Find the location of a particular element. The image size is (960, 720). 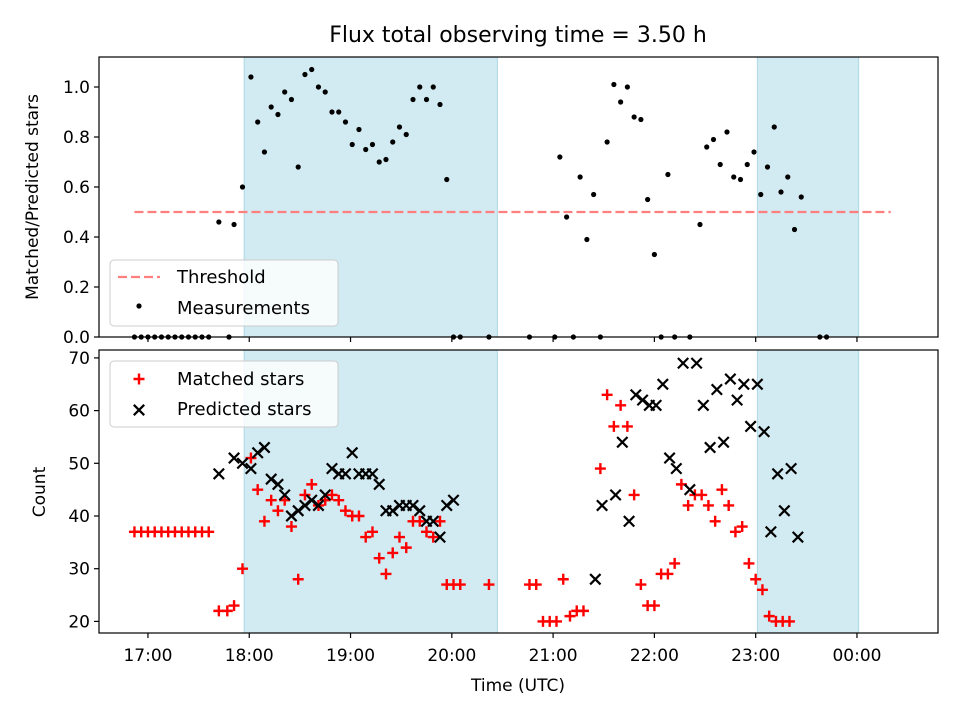

legend-matched-label: Matched stars is located at coordinates (240, 379).